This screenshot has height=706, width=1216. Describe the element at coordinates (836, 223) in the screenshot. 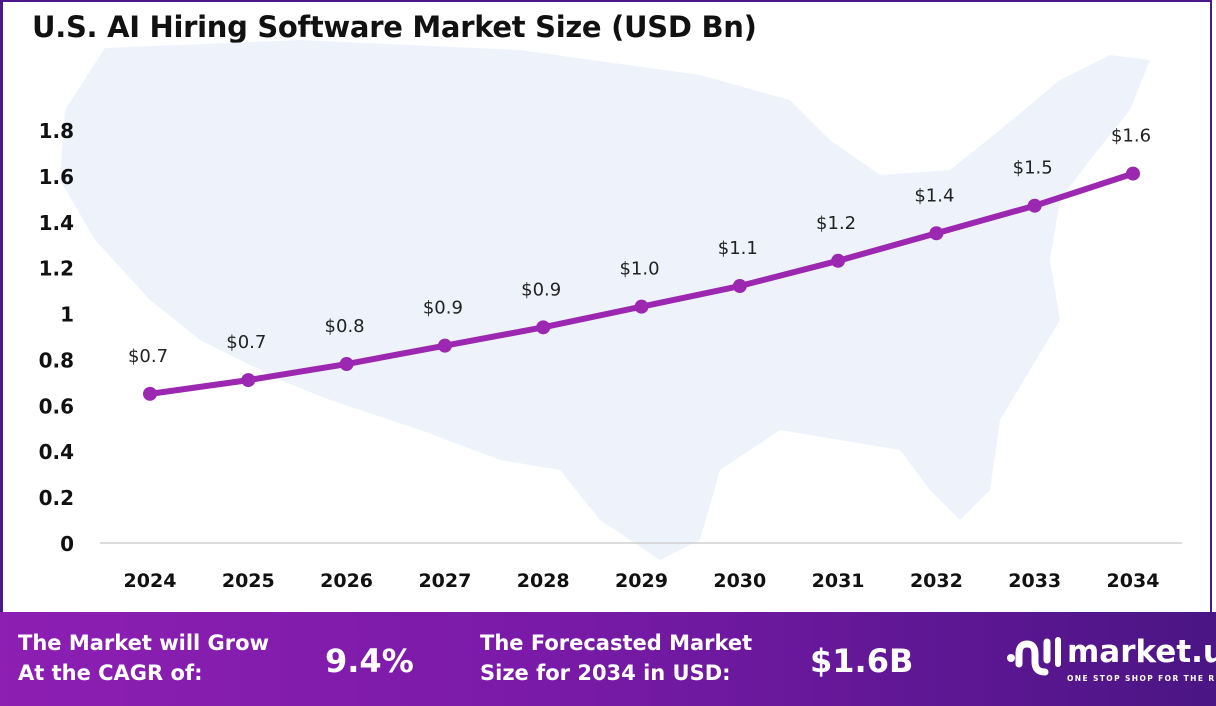

I see `data-label: $1.2` at that location.